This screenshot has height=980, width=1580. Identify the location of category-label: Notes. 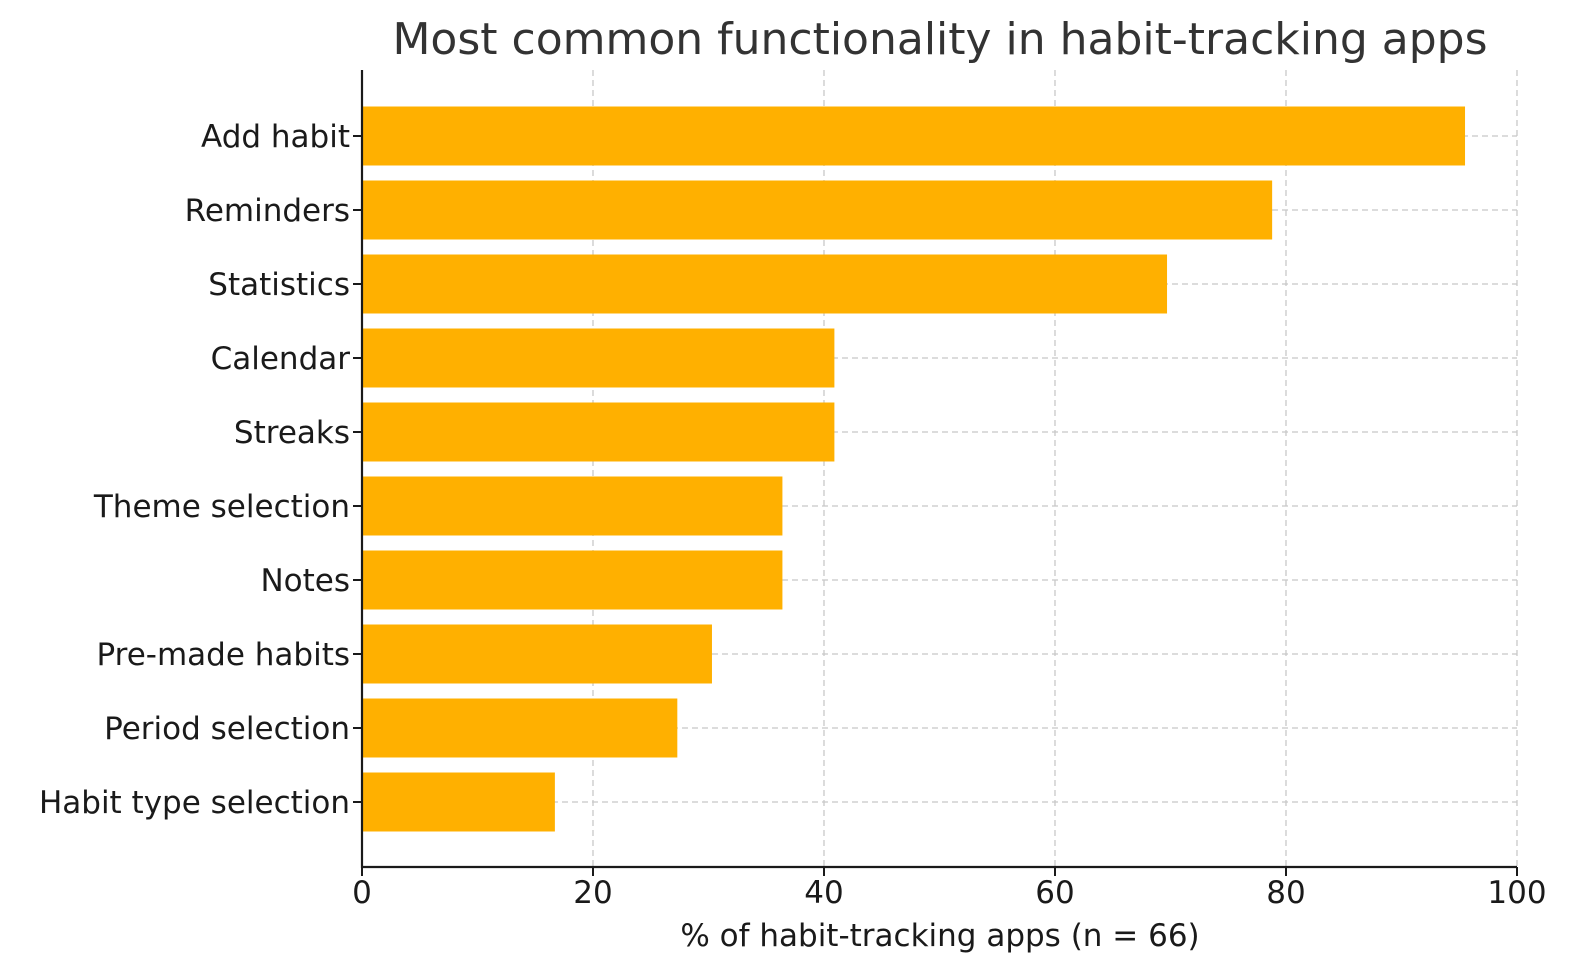
(305, 581).